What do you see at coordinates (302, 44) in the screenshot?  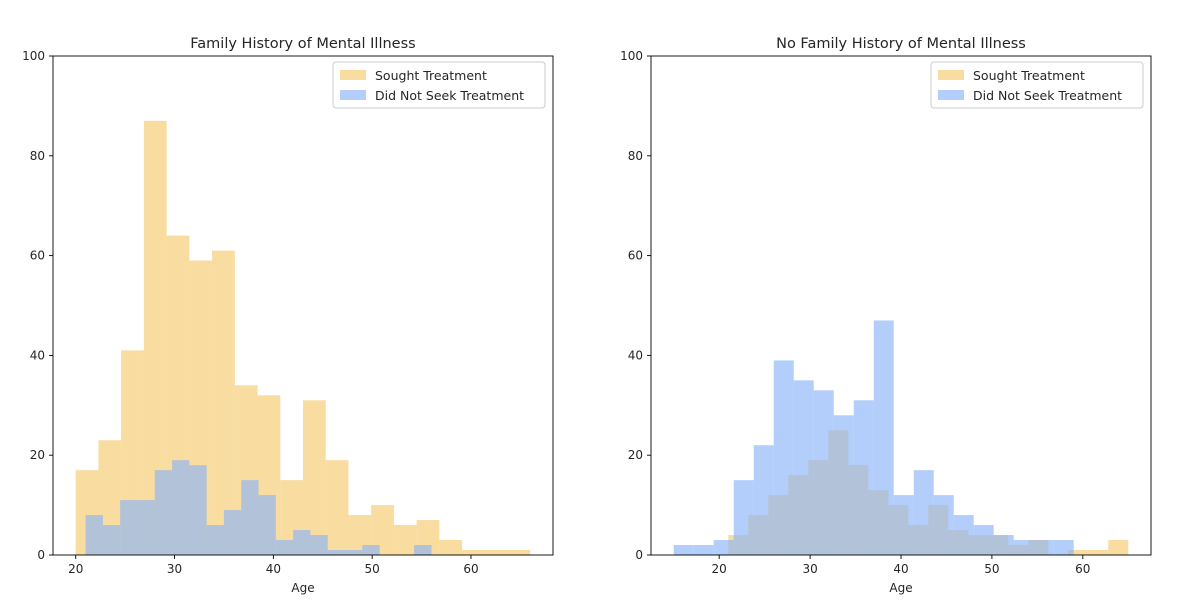 I see `chart-title: Family History of Mental Illness` at bounding box center [302, 44].